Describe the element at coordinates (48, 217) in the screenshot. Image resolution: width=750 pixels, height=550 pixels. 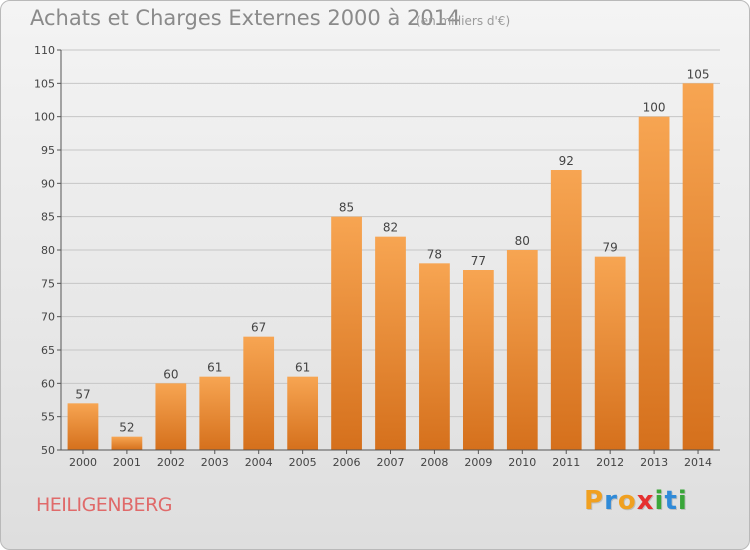
I see `y-tick-label: 85` at that location.